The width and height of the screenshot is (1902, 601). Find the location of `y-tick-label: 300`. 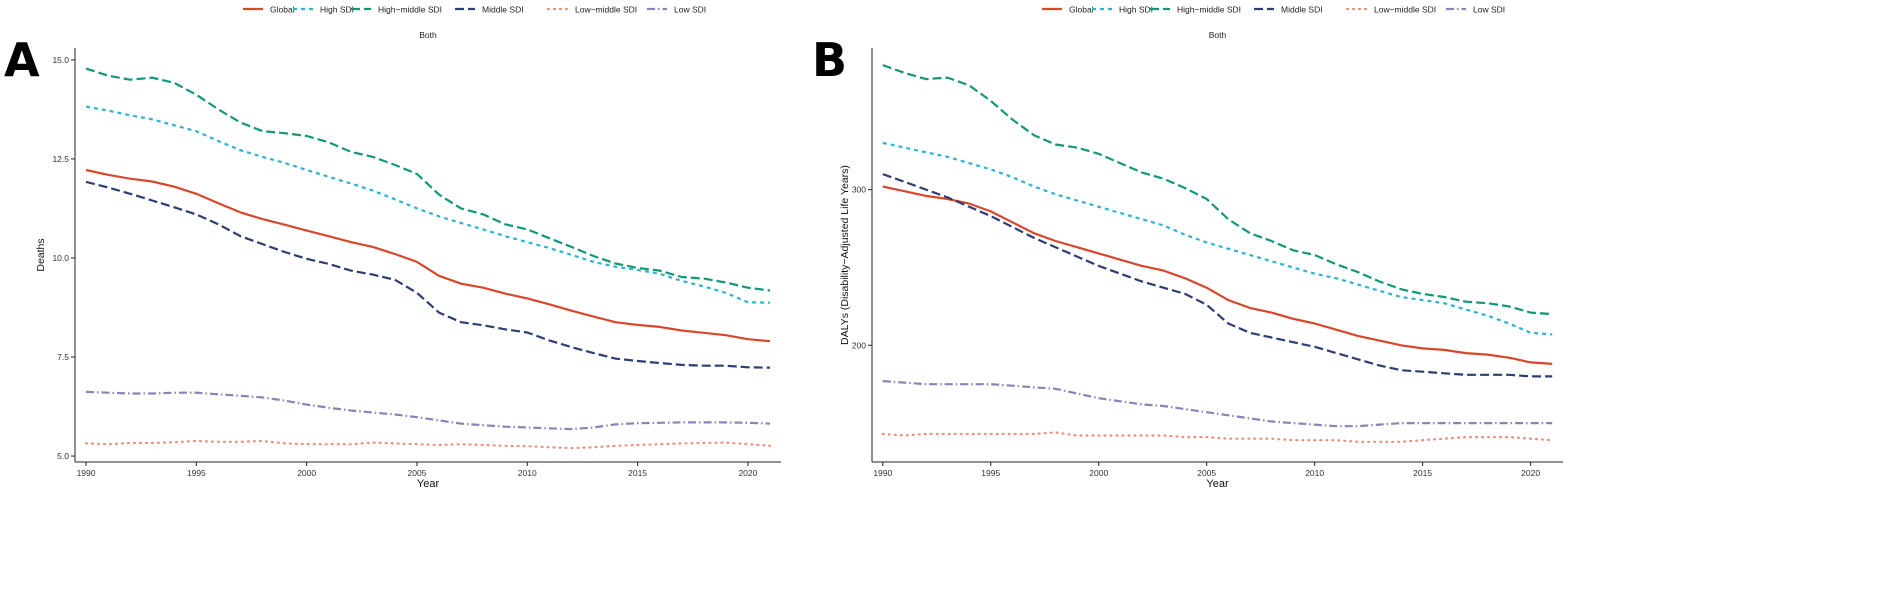

y-tick-label: 300 is located at coordinates (859, 190).